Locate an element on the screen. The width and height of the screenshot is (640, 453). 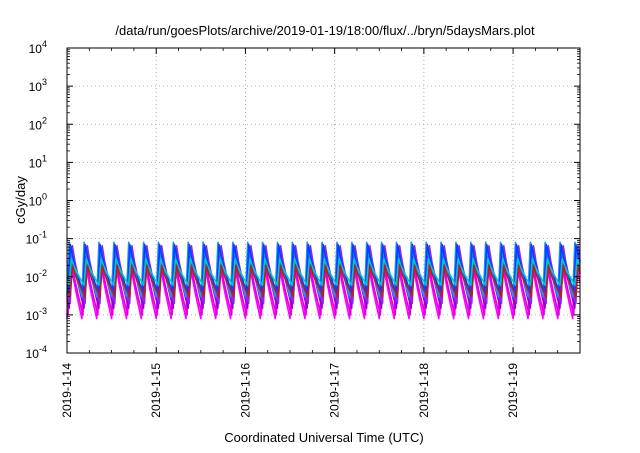
y-tick-label: 10⁻⁴ is located at coordinates (36, 352).